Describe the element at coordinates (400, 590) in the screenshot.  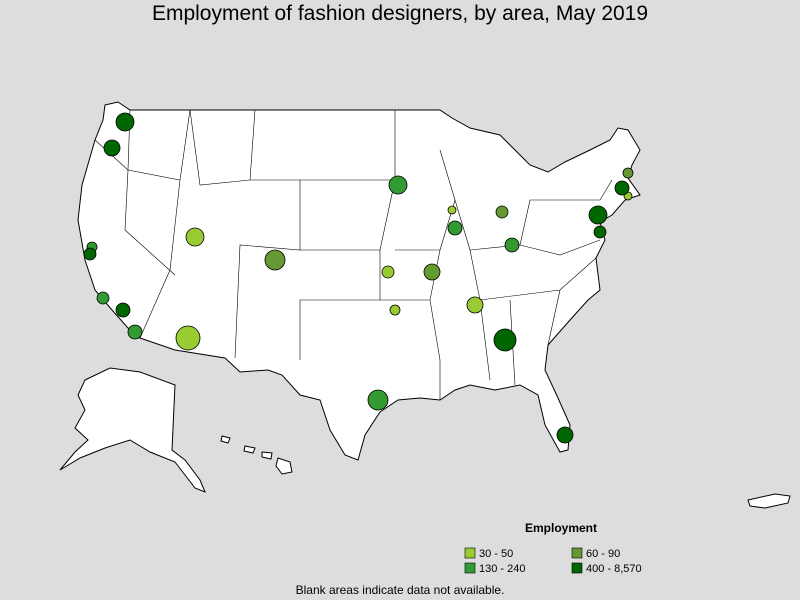
I see `footnote: Blank areas indicate data not available.` at that location.